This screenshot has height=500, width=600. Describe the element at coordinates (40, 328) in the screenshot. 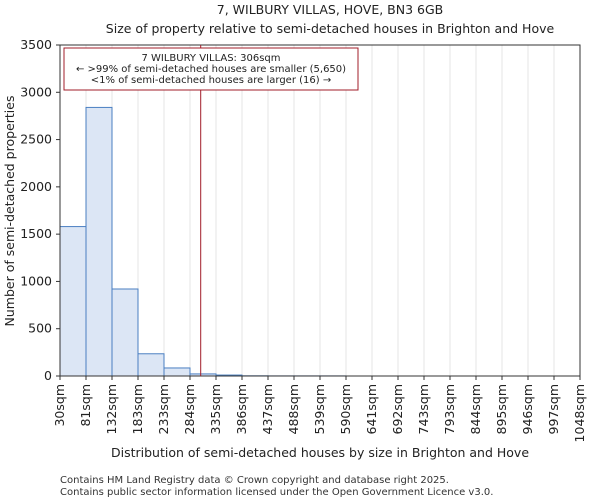

I see `y-tick-label: 500` at that location.